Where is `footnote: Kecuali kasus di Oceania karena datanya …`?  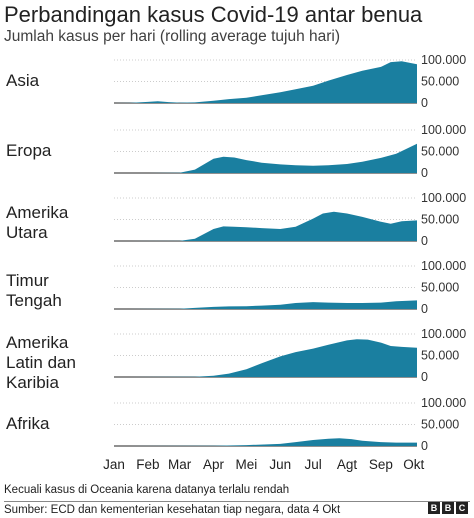 footnote: Kecuali kasus di Oceania karena datanya … is located at coordinates (147, 490).